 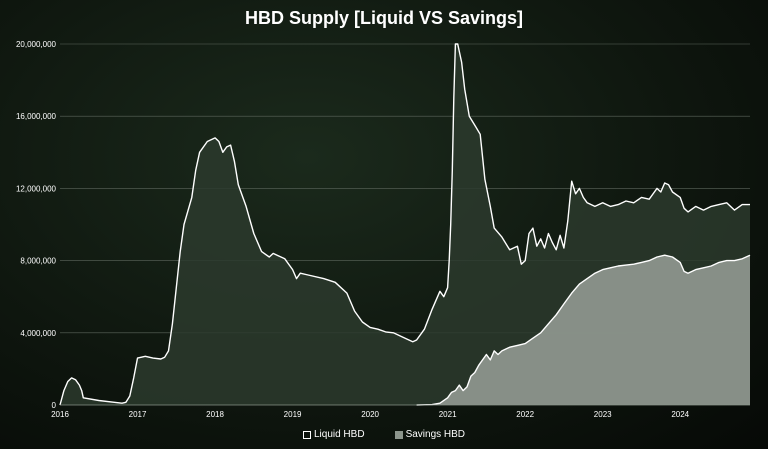 What do you see at coordinates (215, 414) in the screenshot?
I see `x-tick-label: 2018` at bounding box center [215, 414].